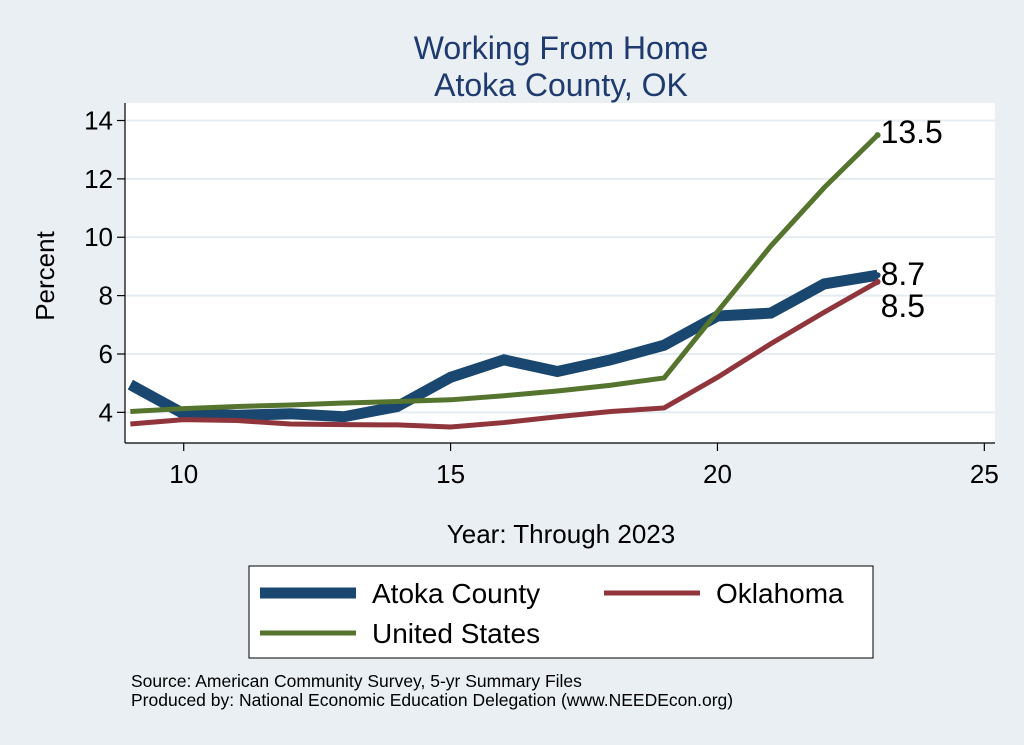 This screenshot has width=1024, height=745. Describe the element at coordinates (106, 296) in the screenshot. I see `y-tick-label-8: 8` at that location.